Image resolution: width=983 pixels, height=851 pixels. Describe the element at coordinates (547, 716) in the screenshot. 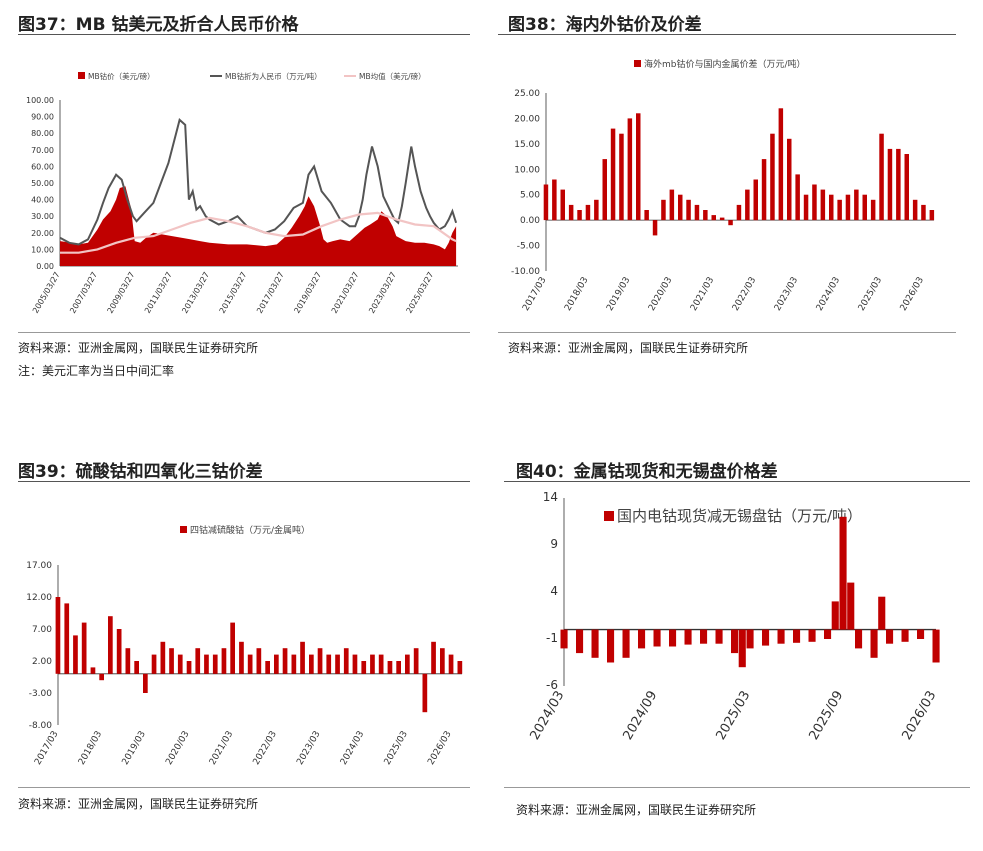

I see `x-tick-label: 2024/03` at that location.